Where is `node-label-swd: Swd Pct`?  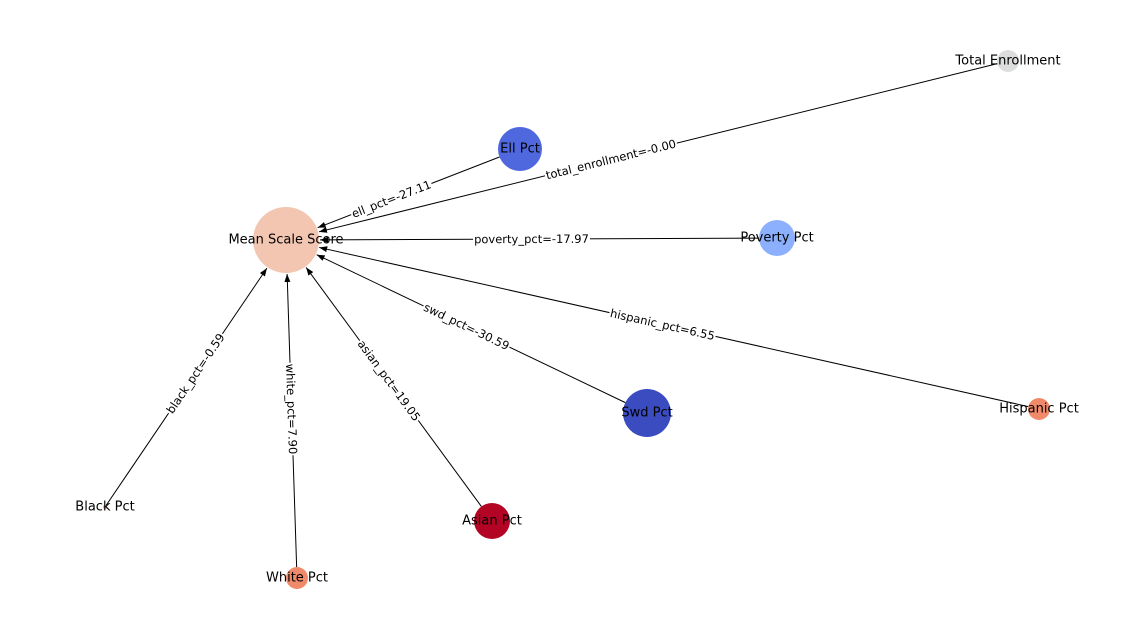 node-label-swd: Swd Pct is located at coordinates (646, 413).